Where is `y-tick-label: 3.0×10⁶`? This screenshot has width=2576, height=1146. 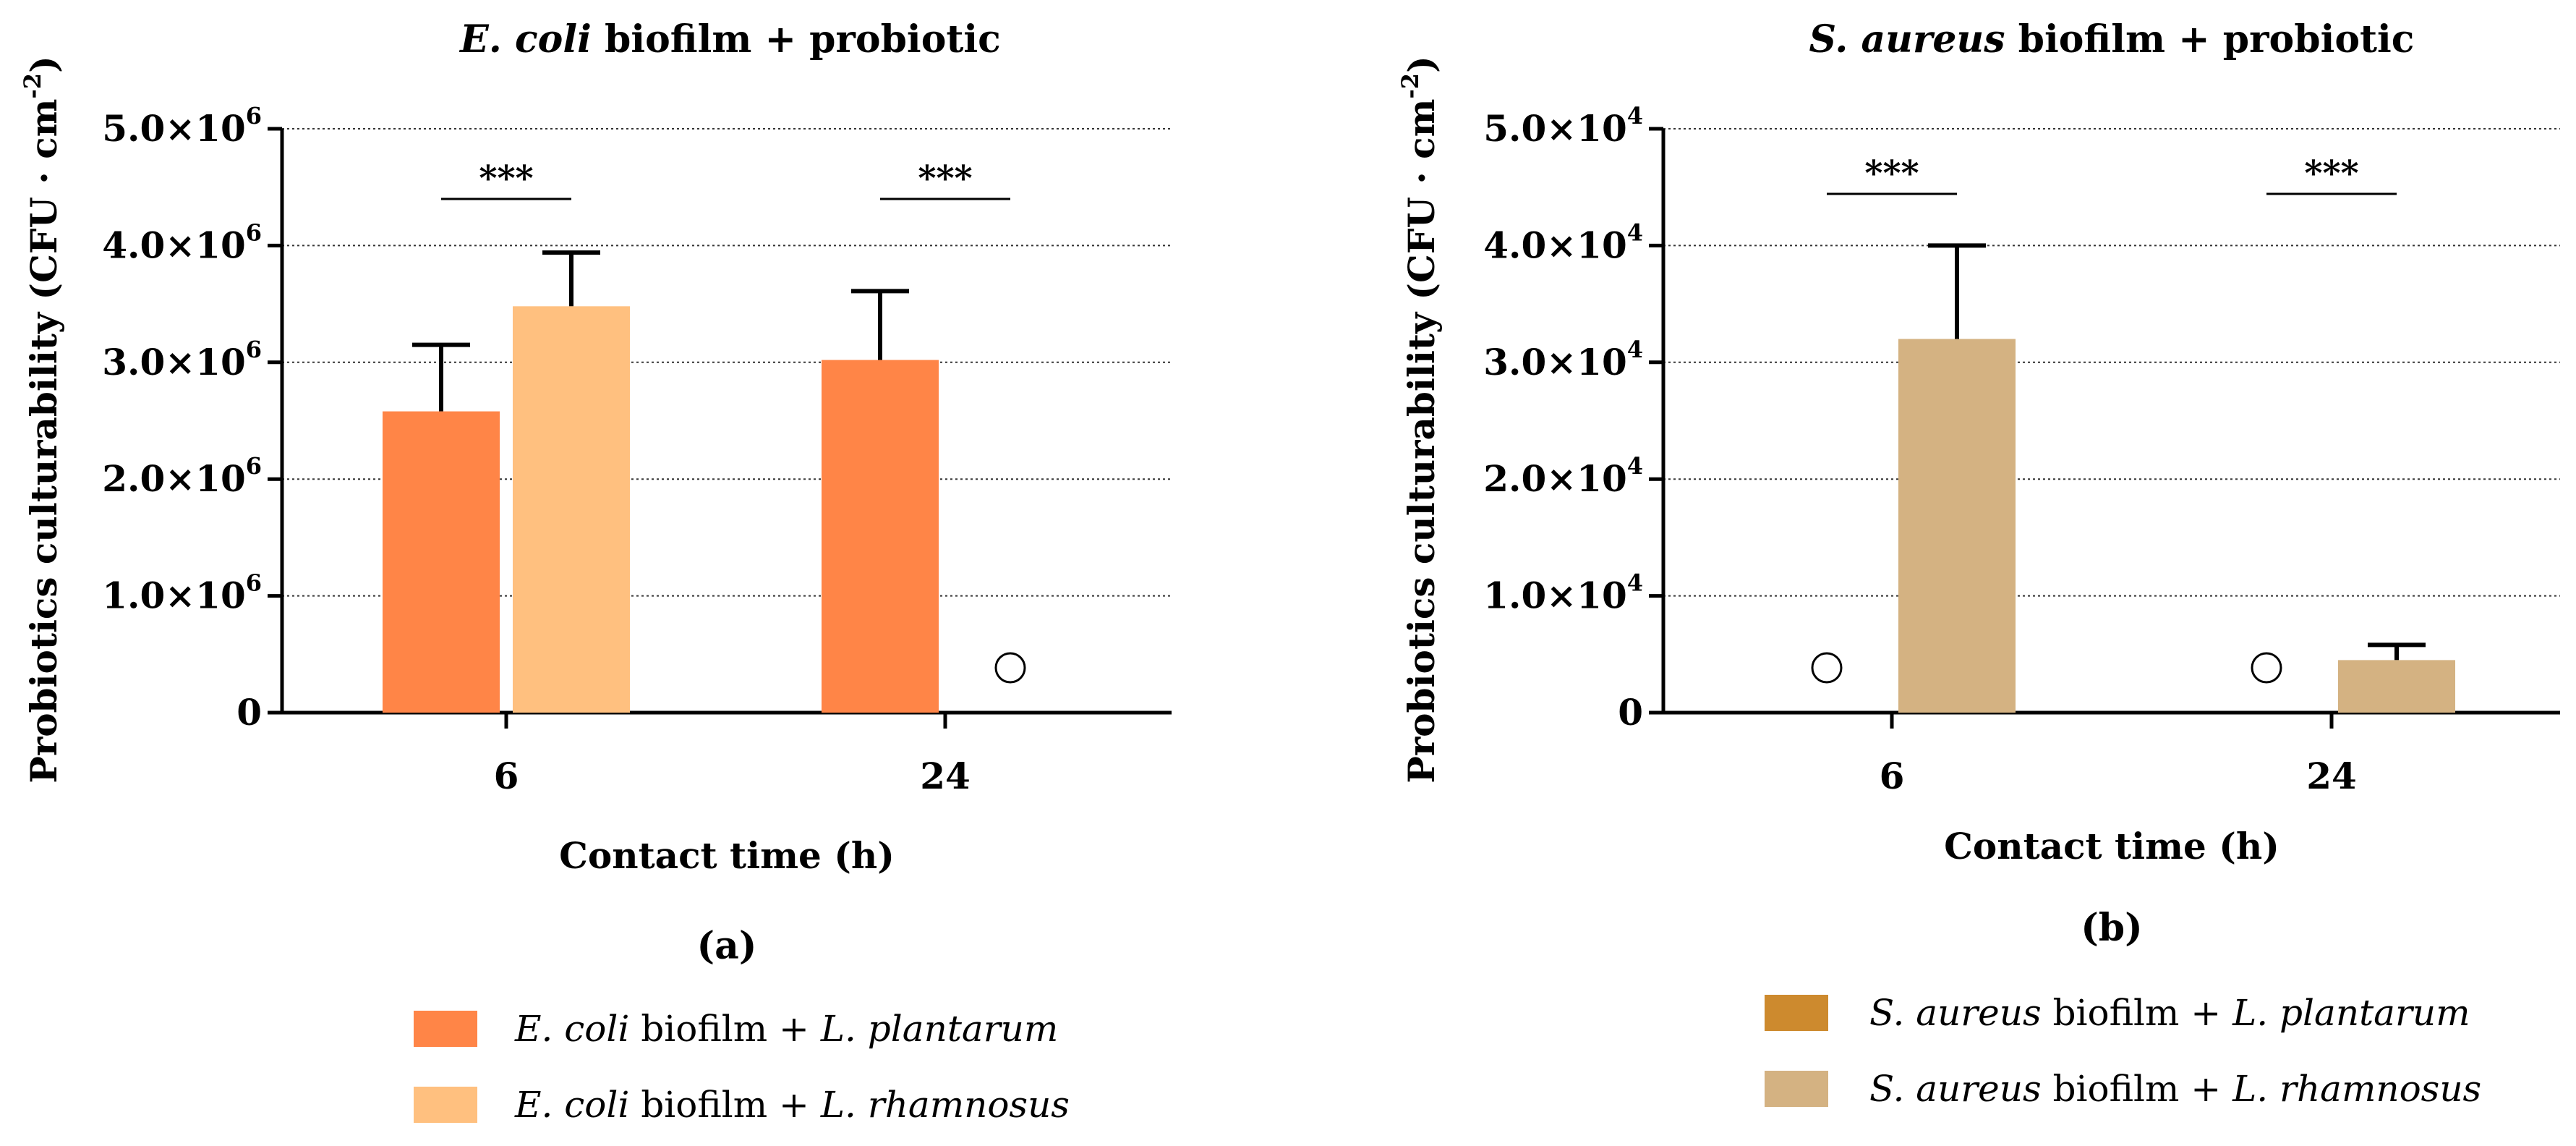 y-tick-label: 3.0×10⁶ is located at coordinates (182, 359).